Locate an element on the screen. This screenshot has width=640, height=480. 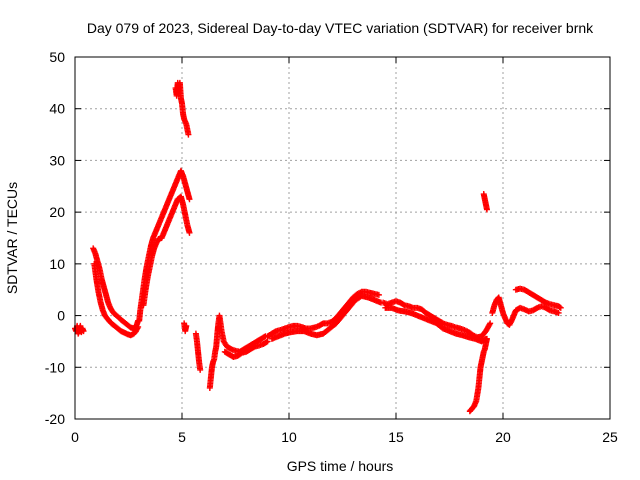
y-tick-label: 40 is located at coordinates (57, 109).